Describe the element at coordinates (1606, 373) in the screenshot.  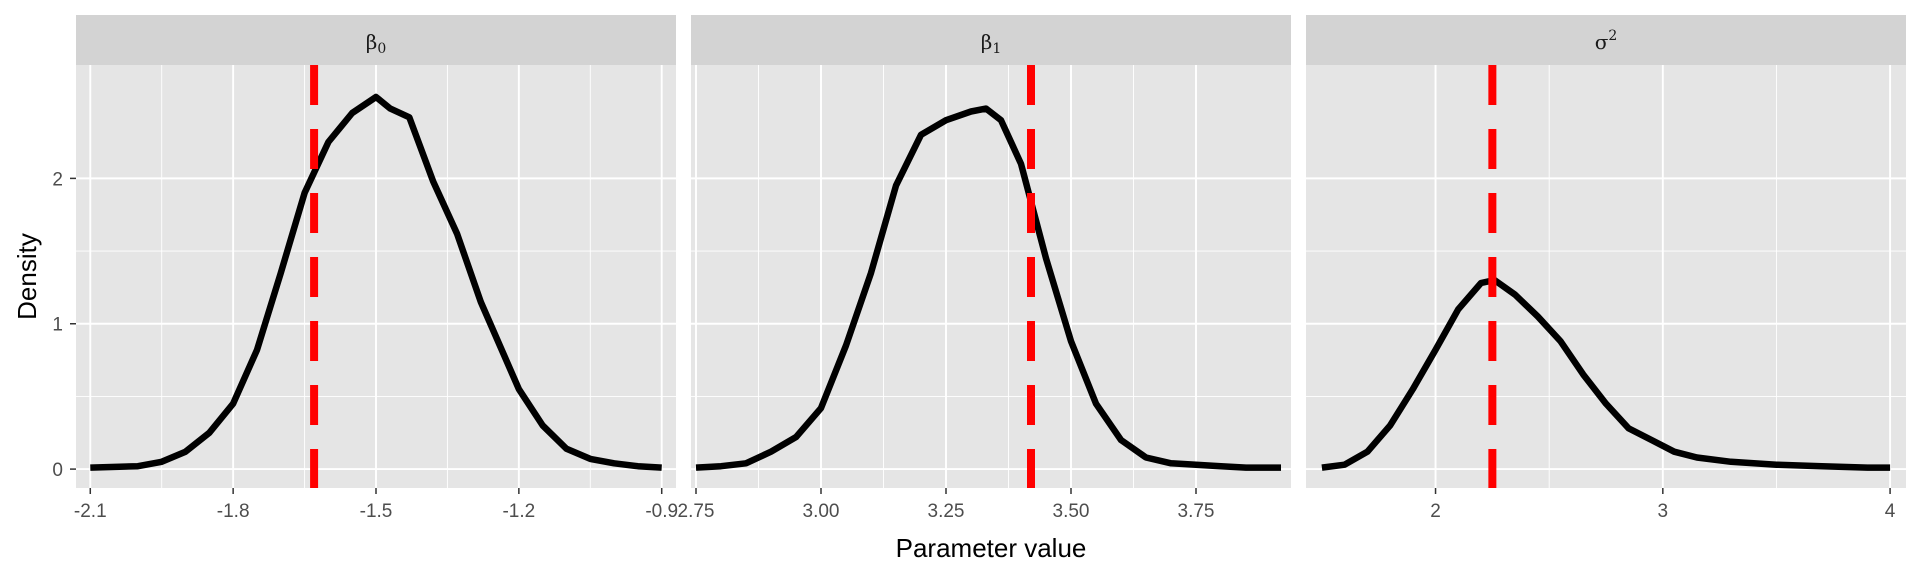
I see `density-curve` at that location.